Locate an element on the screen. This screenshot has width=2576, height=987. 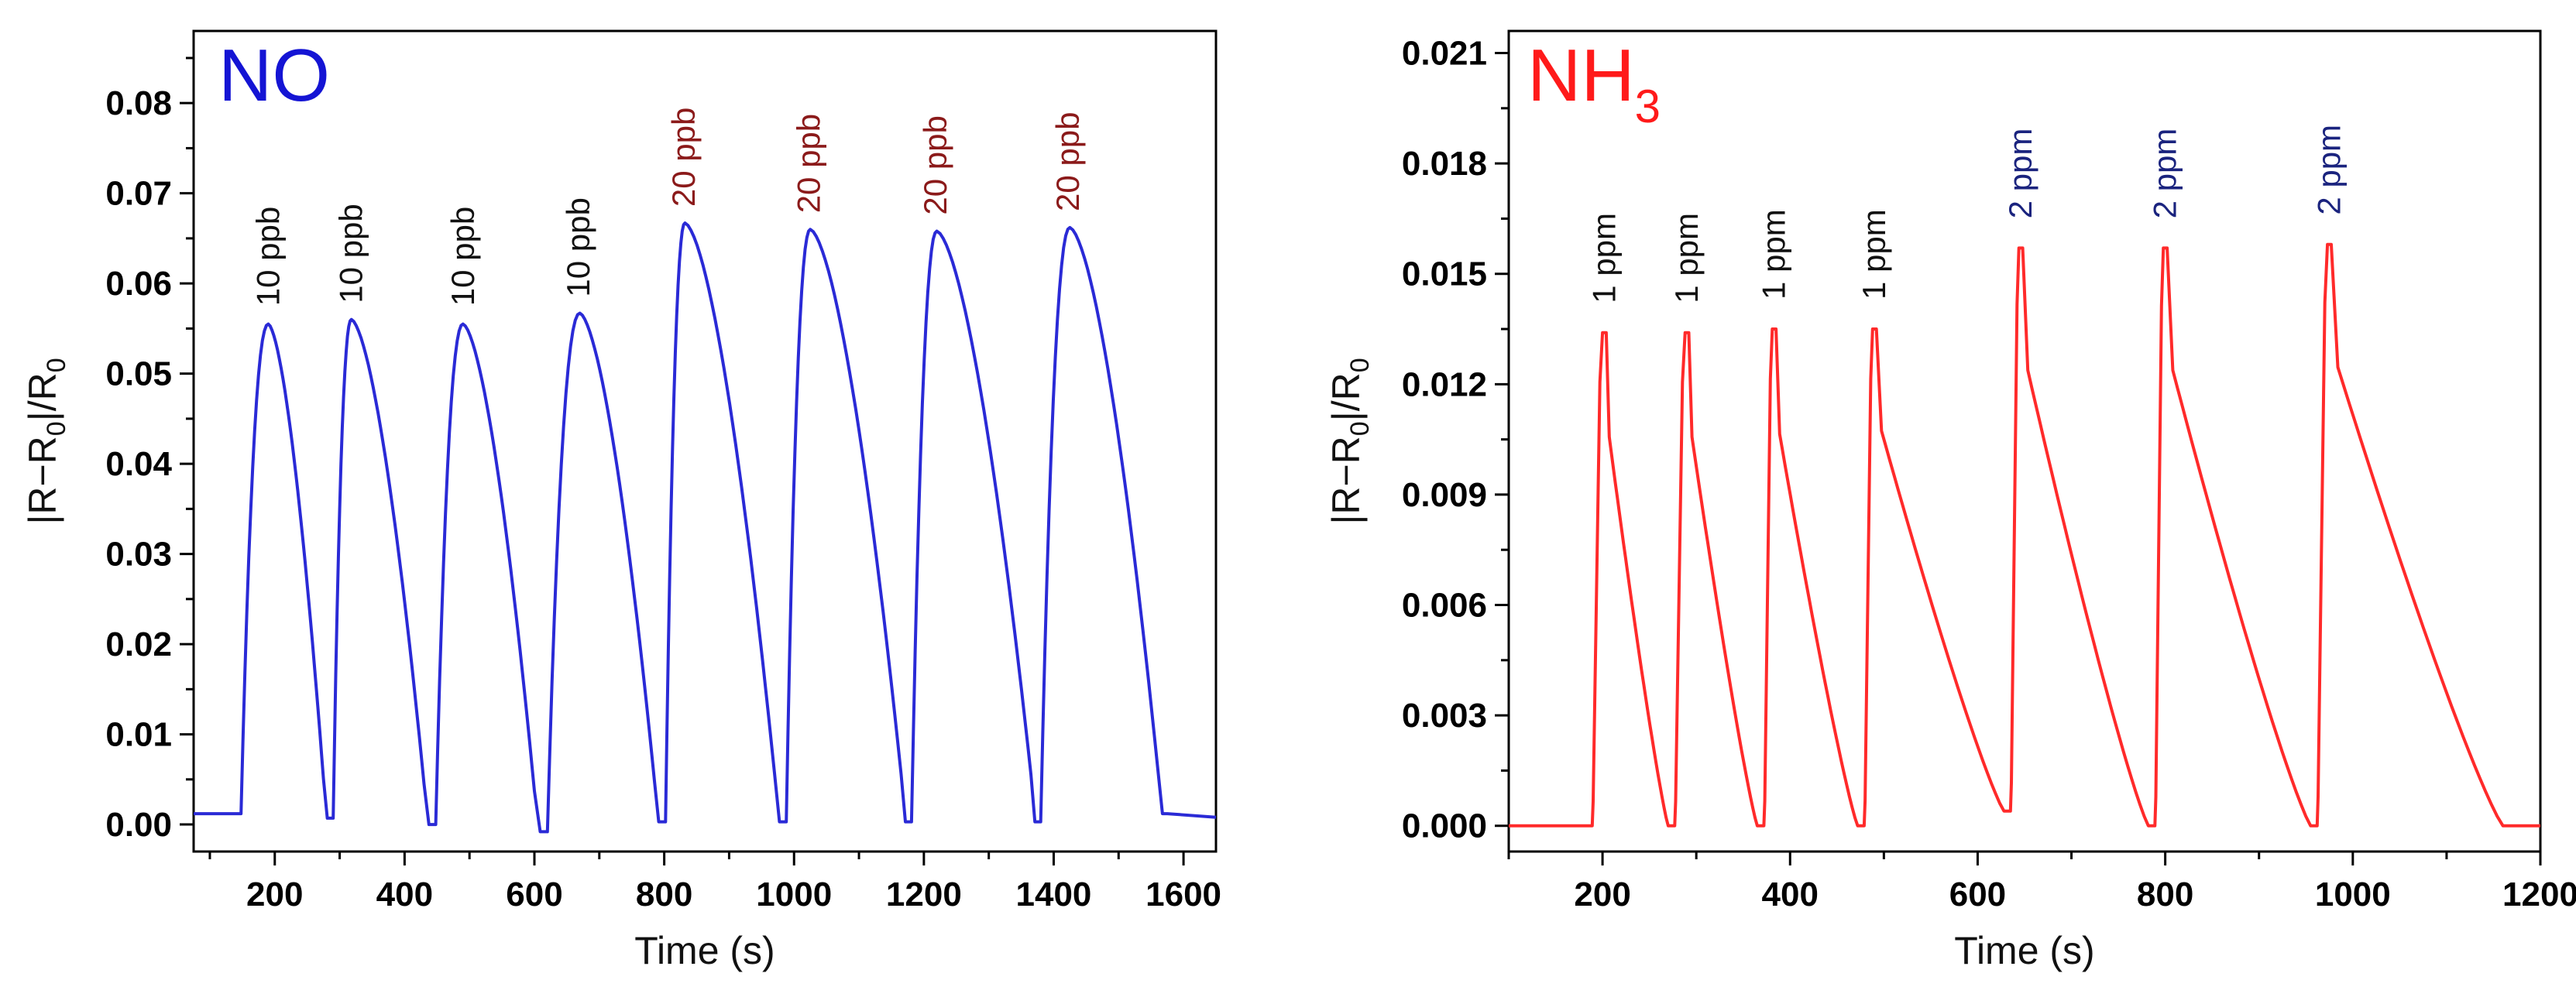
nh3-title-subscript: 3 is located at coordinates (1648, 107).